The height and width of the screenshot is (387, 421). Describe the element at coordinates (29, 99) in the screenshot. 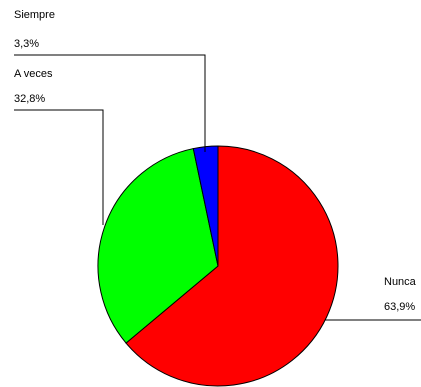

I see `slice-value-a-veces: 32,8%` at that location.